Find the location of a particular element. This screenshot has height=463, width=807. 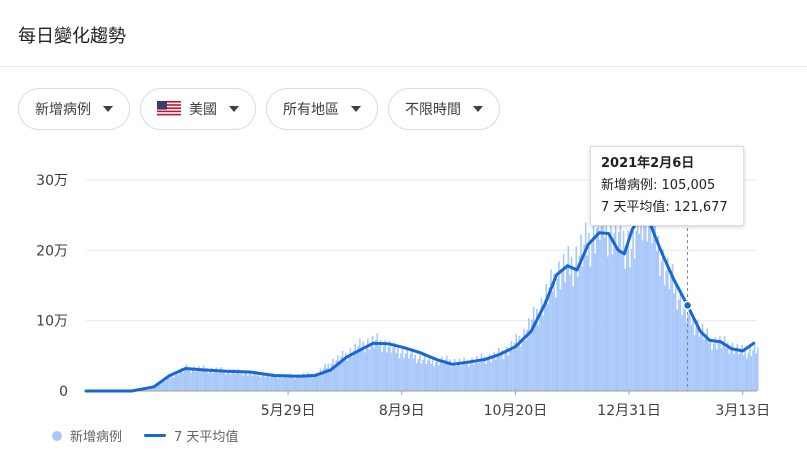

country-filter-chip: 美國 is located at coordinates (198, 109).